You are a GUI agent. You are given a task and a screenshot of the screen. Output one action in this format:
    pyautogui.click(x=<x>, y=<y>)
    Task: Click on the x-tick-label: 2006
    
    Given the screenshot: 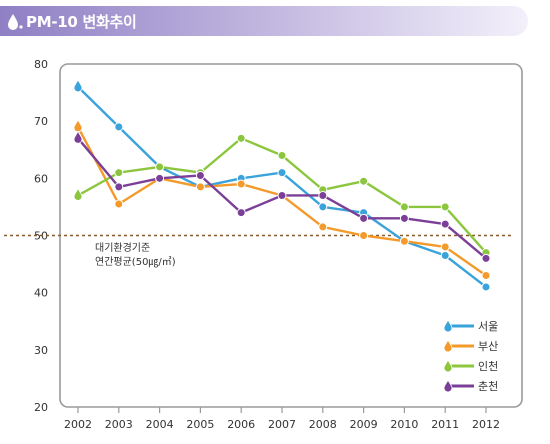 What is the action you would take?
    pyautogui.click(x=241, y=424)
    